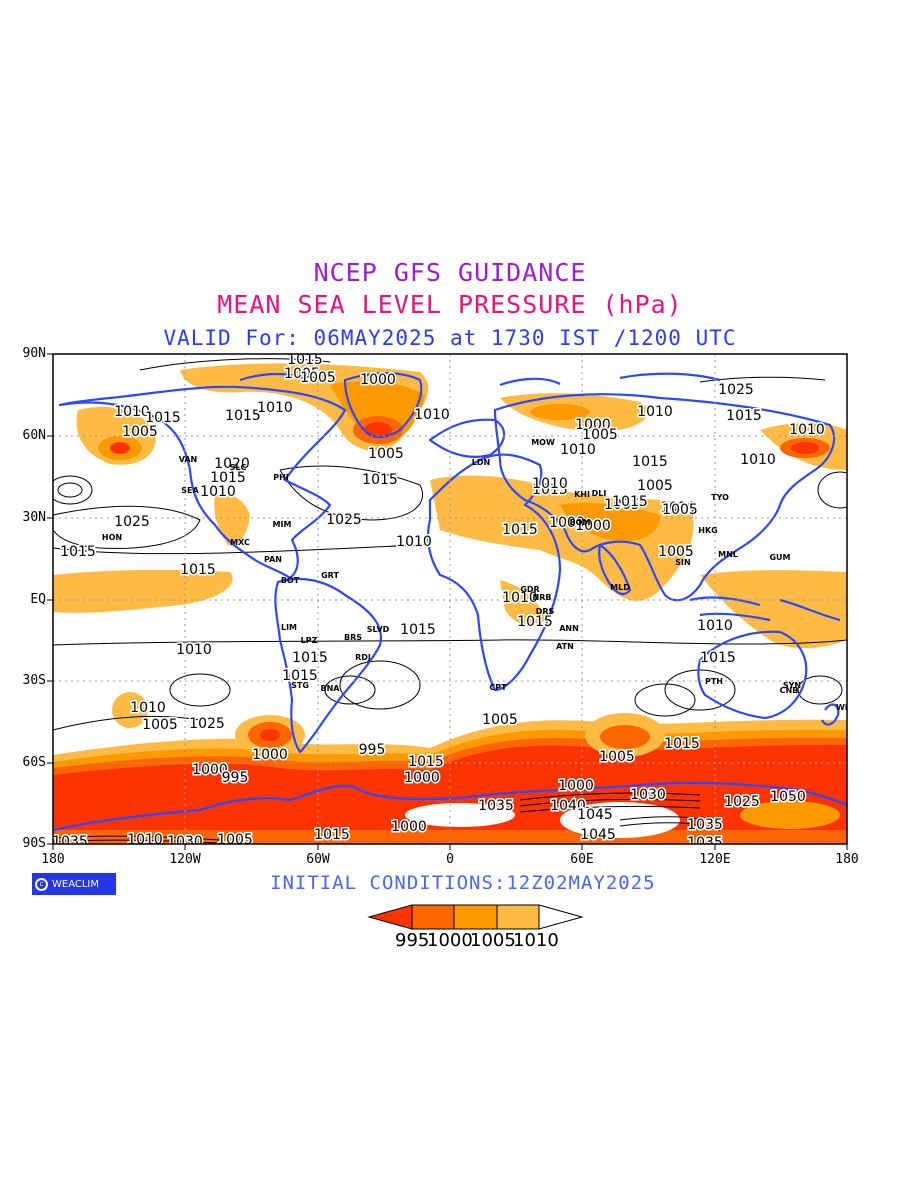 This screenshot has width=900, height=1200. What do you see at coordinates (565, 646) in the screenshot?
I see `station-code-label: ATN` at bounding box center [565, 646].